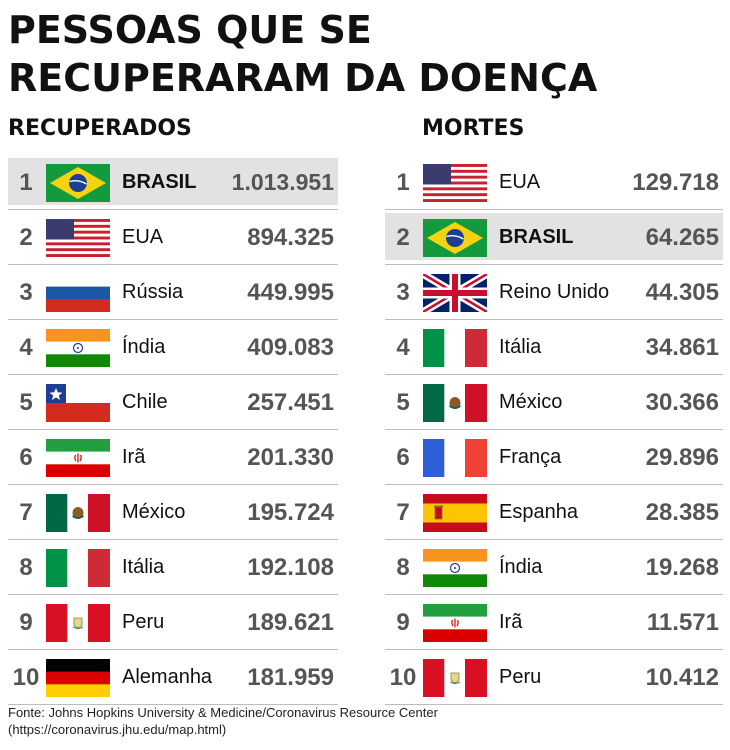  What do you see at coordinates (682, 237) in the screenshot?
I see `count-value: 64.265` at bounding box center [682, 237].